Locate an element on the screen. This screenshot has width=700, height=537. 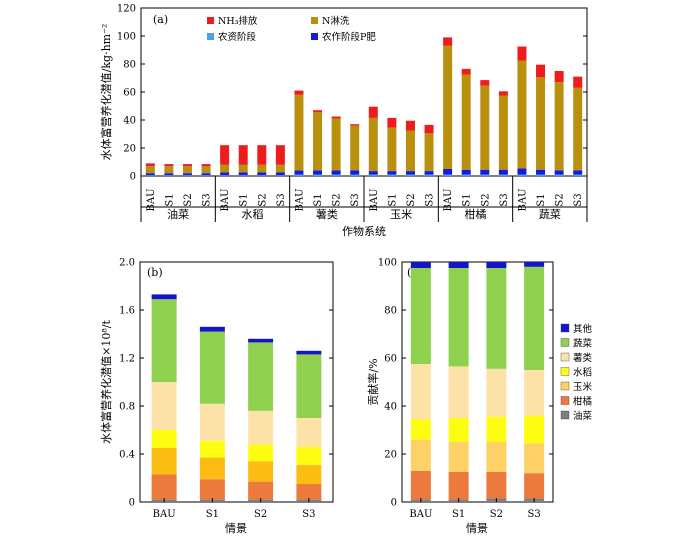
y-tick-label: 1.2 is located at coordinates (127, 359).